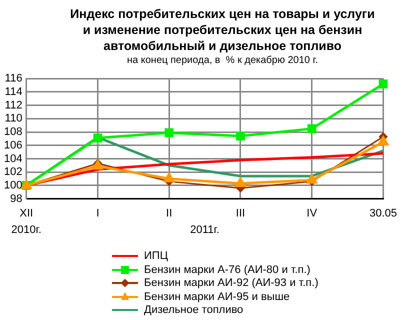 The height and width of the screenshot is (320, 405). I want to click on y-tick-label: 98, so click(16, 198).